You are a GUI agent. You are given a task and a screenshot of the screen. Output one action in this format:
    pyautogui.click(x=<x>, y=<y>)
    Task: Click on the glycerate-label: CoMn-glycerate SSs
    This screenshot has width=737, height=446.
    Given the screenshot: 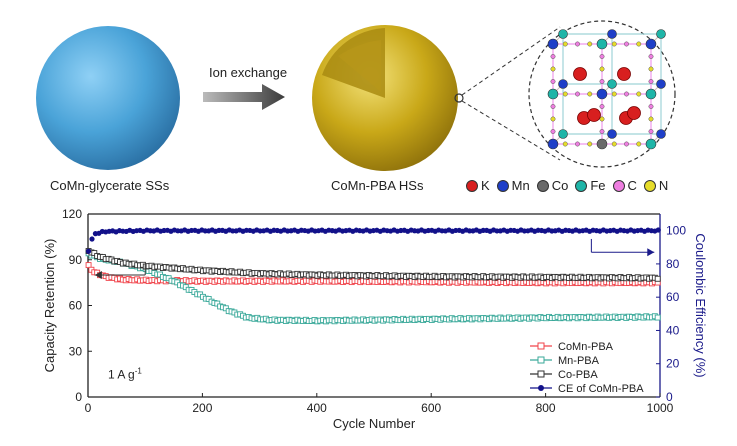 What is the action you would take?
    pyautogui.click(x=110, y=185)
    